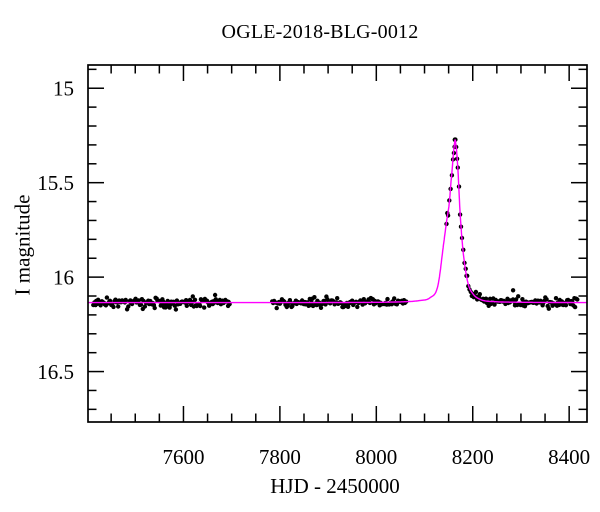  I want to click on chart-title: OGLE-2018-BLG-0012, so click(320, 32).